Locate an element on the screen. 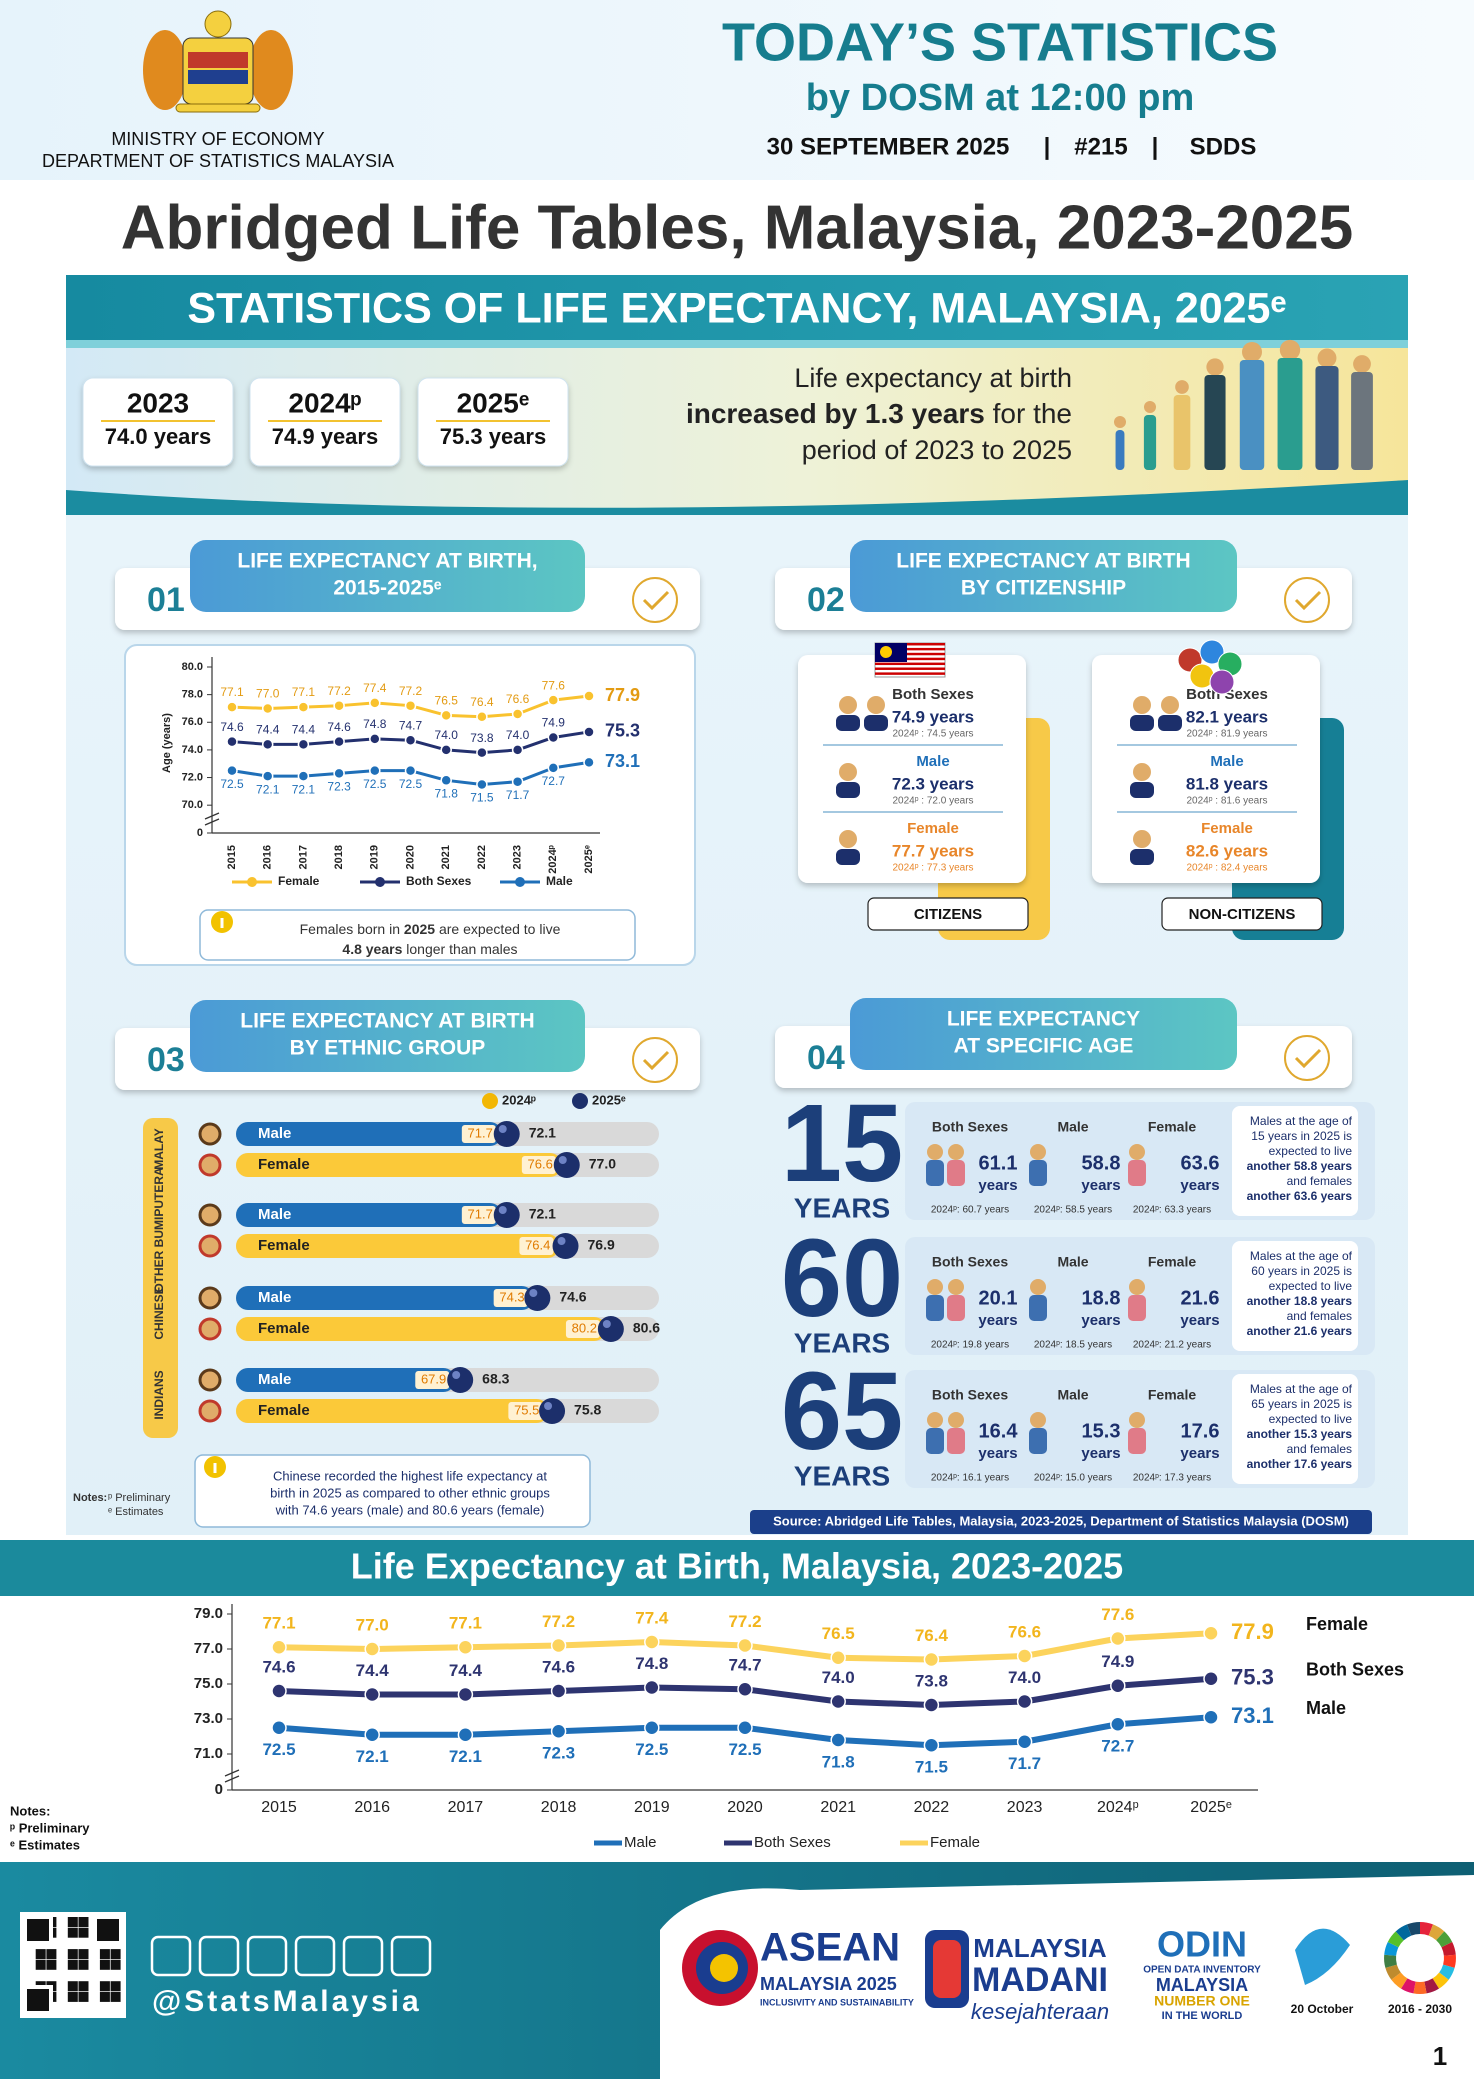  data-label: 72.7 is located at coordinates (554, 781).